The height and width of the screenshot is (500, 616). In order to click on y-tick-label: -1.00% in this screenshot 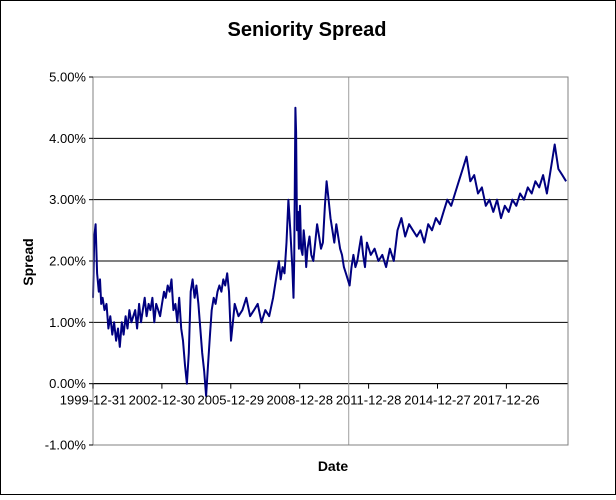, I will do `click(66, 445)`.